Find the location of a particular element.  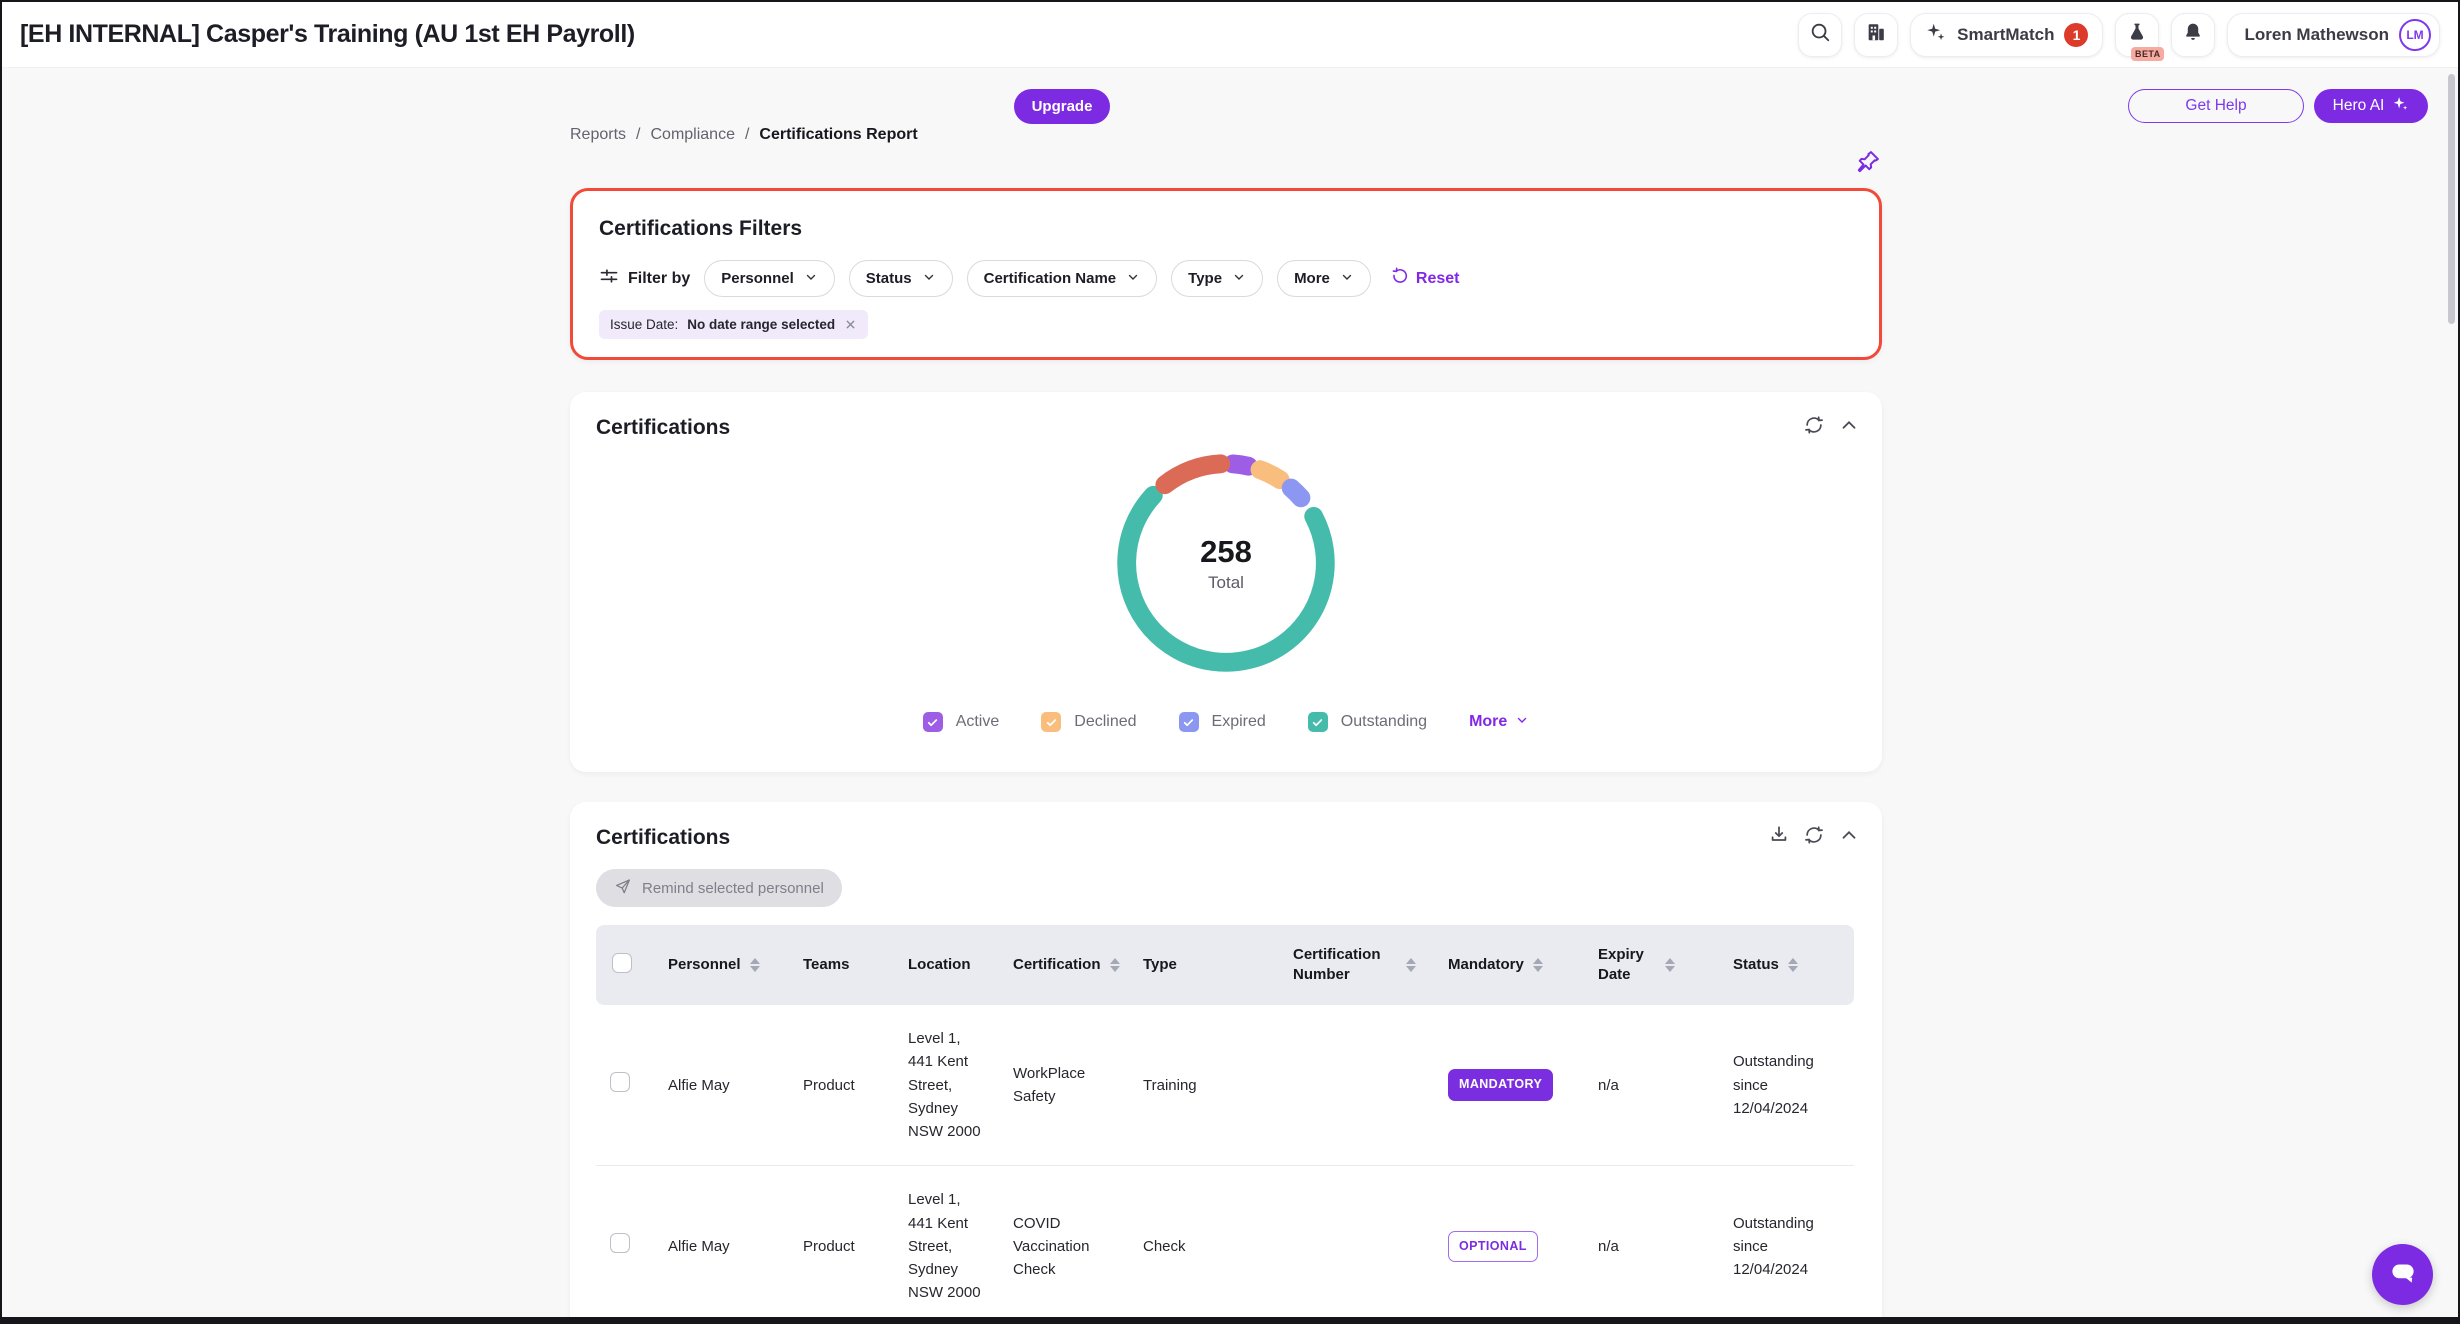

issue-date-filter-chip: Issue Date: No date range selected is located at coordinates (734, 324).